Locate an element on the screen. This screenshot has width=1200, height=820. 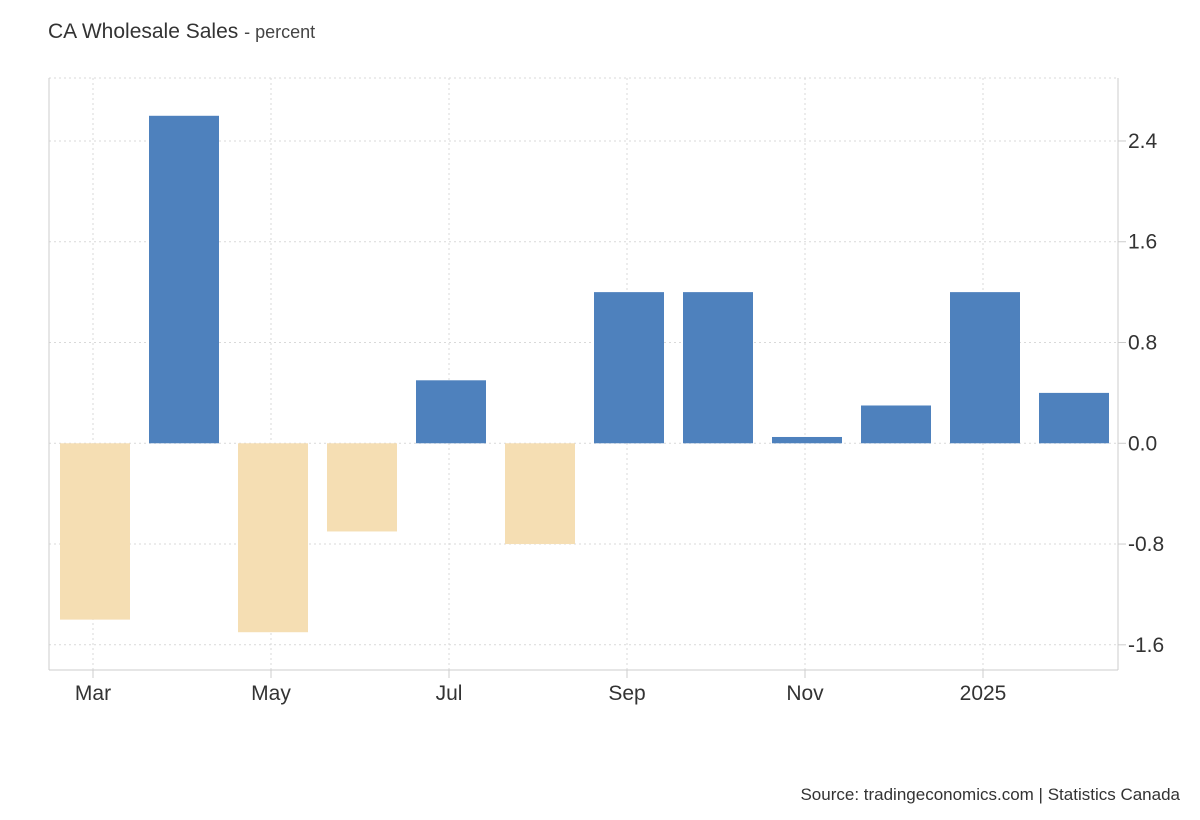
y-tick-label: -0.8 is located at coordinates (1146, 544).